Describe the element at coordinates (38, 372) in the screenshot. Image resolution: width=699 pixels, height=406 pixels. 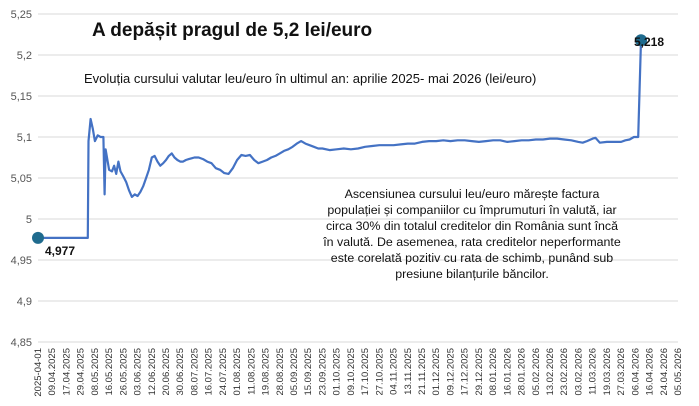
I see `x-tick-label: 2025-04-01` at that location.